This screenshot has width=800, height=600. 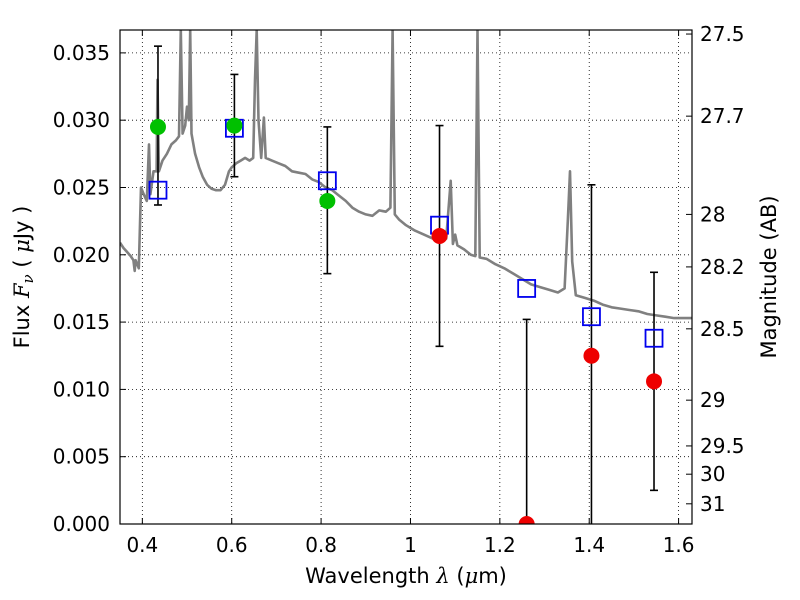 What do you see at coordinates (81, 322) in the screenshot?
I see `y-tick-label: 0.015` at bounding box center [81, 322].